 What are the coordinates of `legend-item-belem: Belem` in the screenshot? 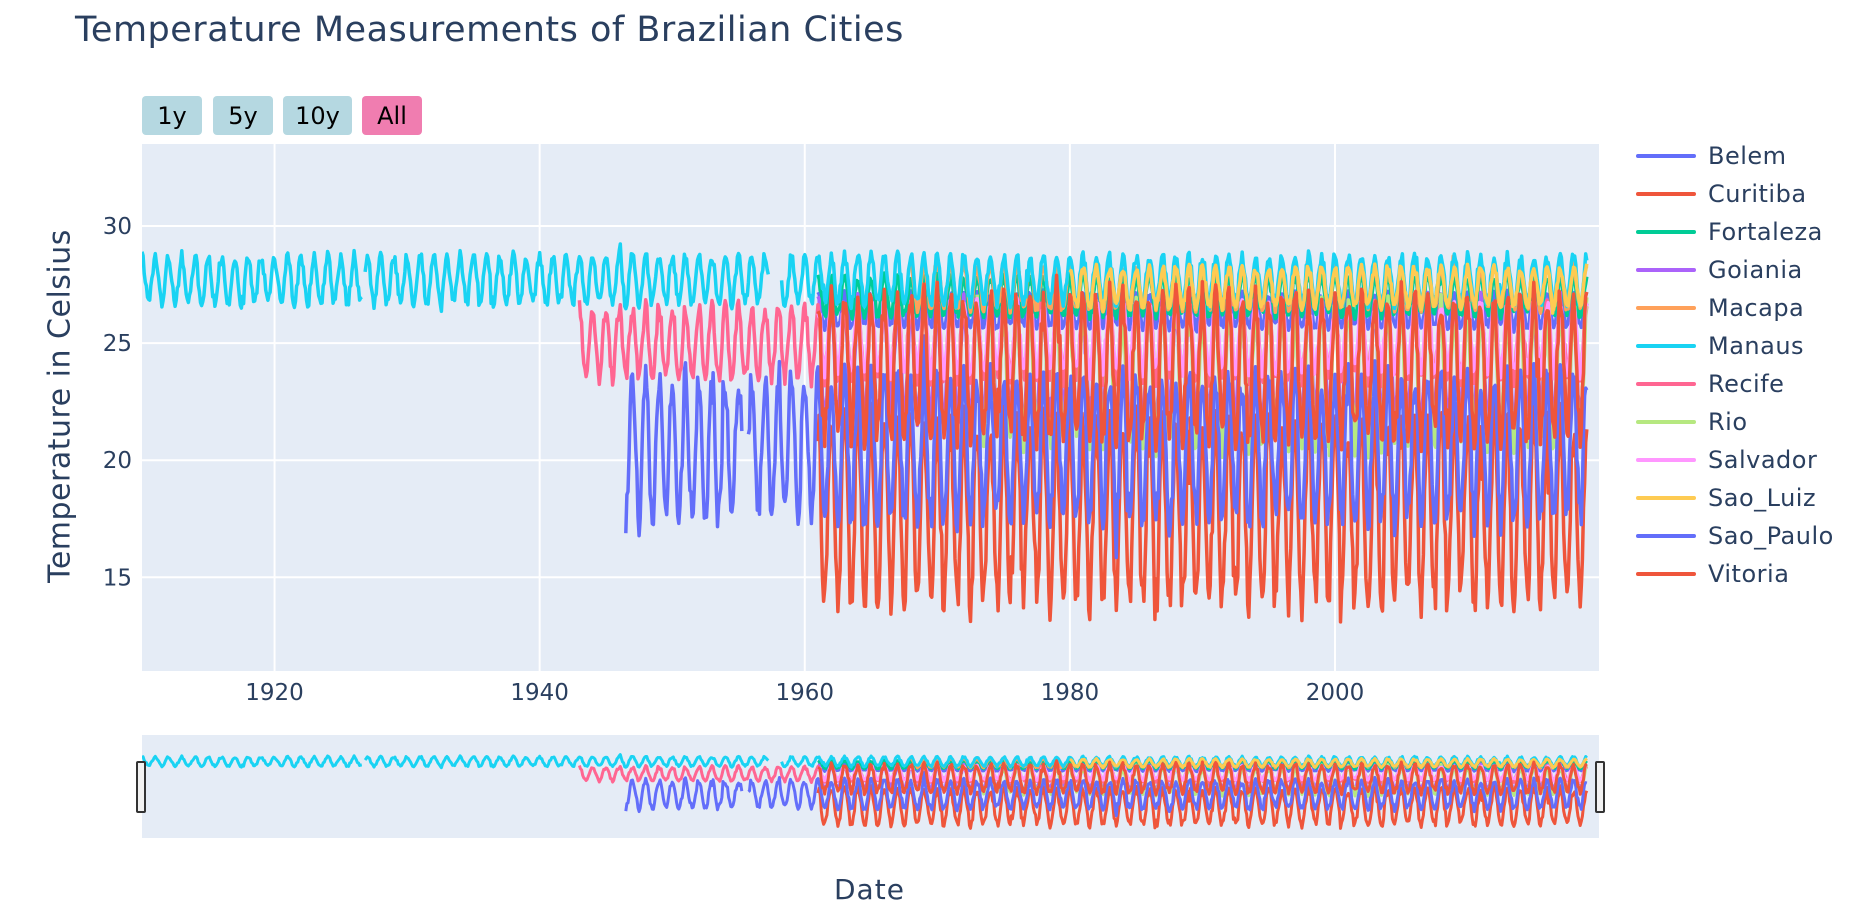 It's located at (1751, 156).